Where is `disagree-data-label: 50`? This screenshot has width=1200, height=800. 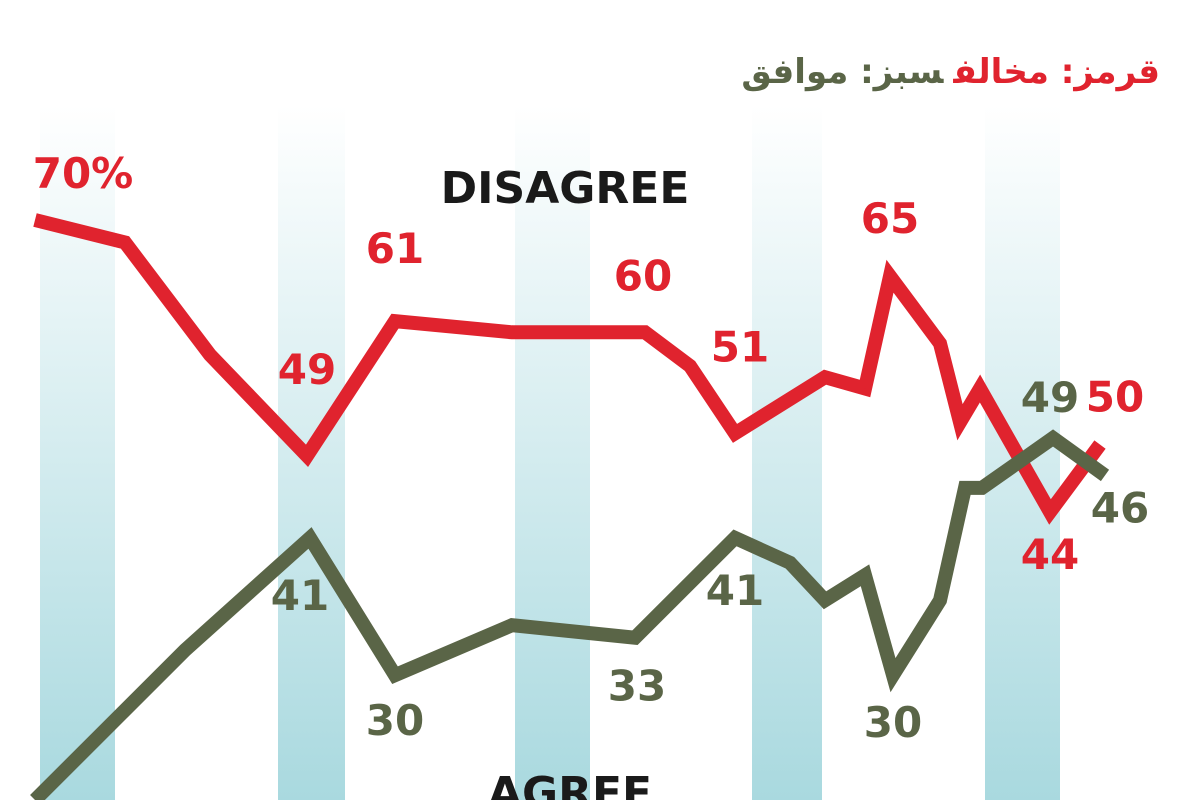 disagree-data-label: 50 is located at coordinates (1115, 397).